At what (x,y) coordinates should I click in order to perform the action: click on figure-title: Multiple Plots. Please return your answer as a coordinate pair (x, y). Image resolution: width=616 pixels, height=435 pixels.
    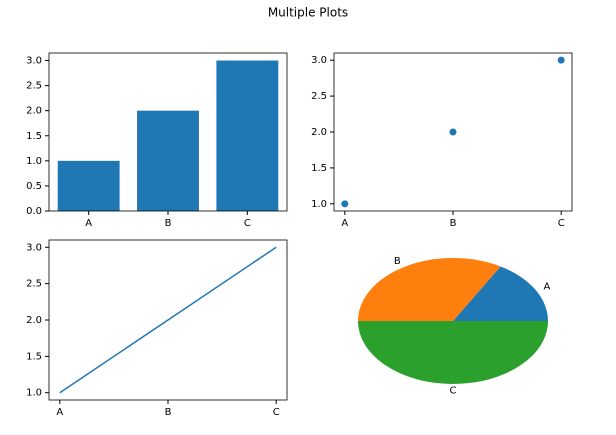
    Looking at the image, I should click on (308, 13).